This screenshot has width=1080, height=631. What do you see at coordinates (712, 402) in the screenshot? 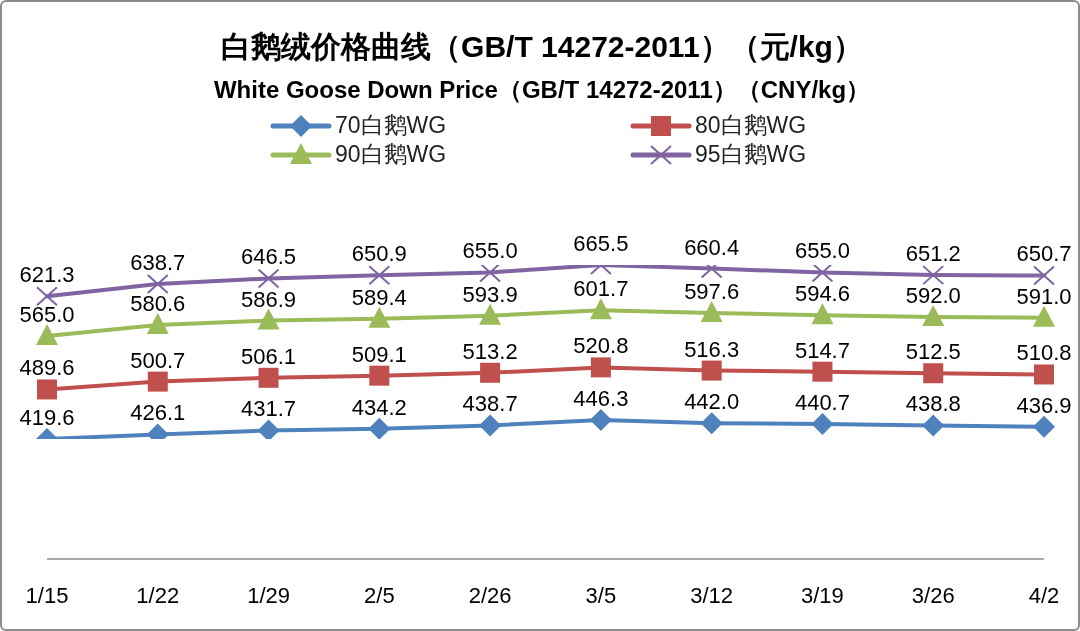
I see `data-label: 442.0` at bounding box center [712, 402].